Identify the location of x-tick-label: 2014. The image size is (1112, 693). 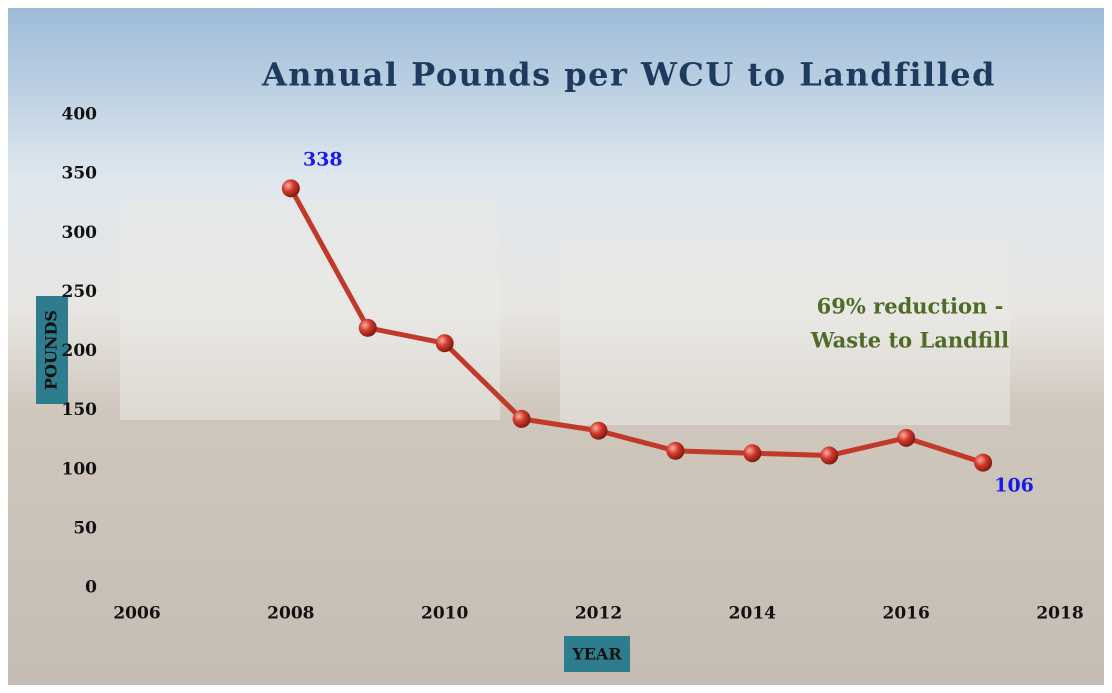
(752, 614).